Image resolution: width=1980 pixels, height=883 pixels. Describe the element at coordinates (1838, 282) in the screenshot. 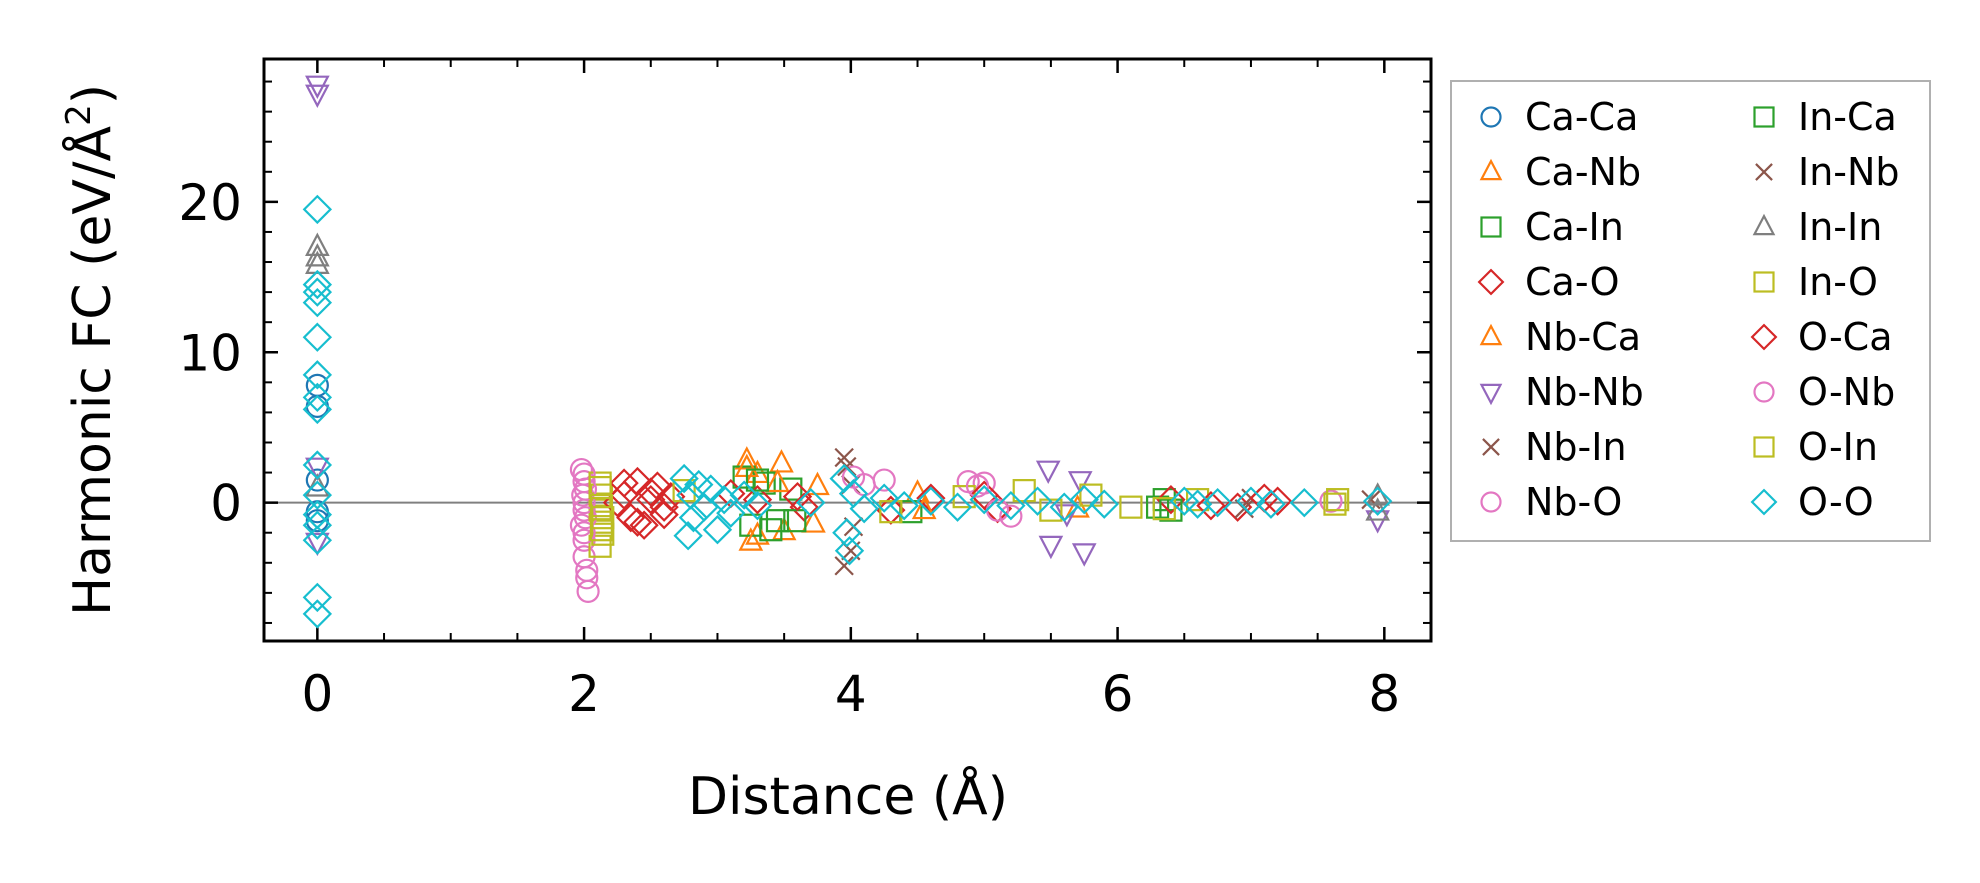

I see `legend-label: In-O` at that location.